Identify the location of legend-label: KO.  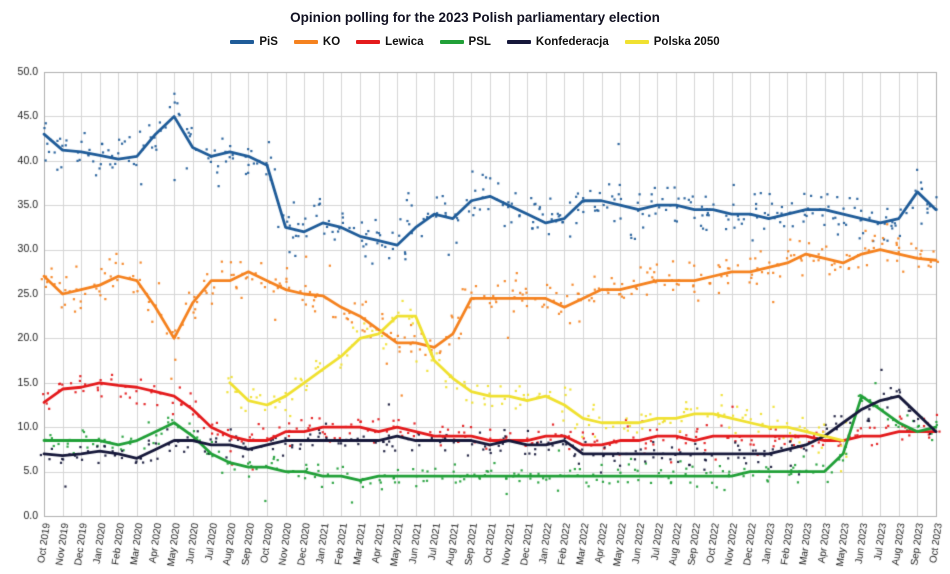
(331, 42).